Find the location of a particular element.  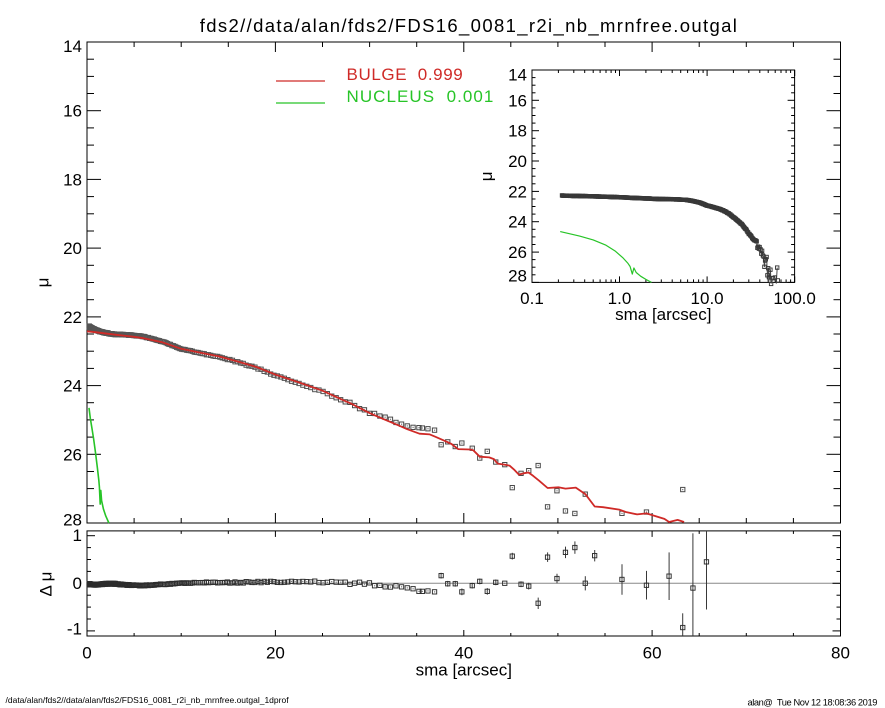

svg-text: 100.0 is located at coordinates (794, 298).